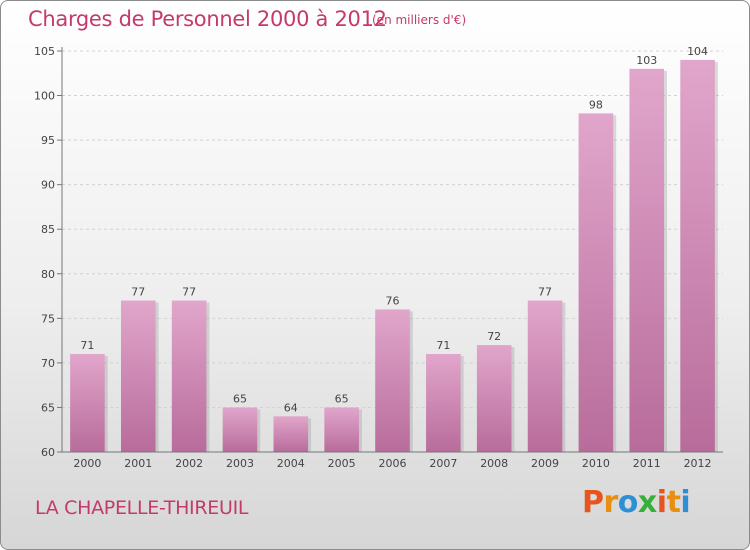 Image resolution: width=750 pixels, height=550 pixels. Describe the element at coordinates (240, 463) in the screenshot. I see `x-tick-label: 2003` at that location.